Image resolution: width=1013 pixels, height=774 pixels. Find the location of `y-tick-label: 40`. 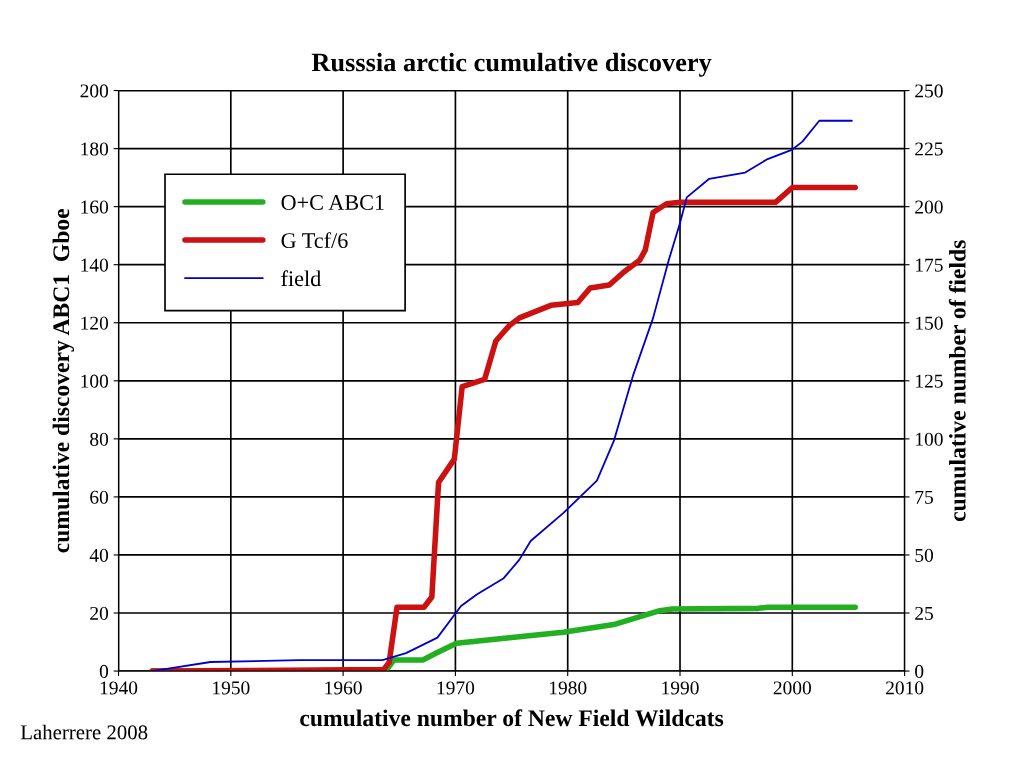

y-tick-label: 40 is located at coordinates (99, 555).